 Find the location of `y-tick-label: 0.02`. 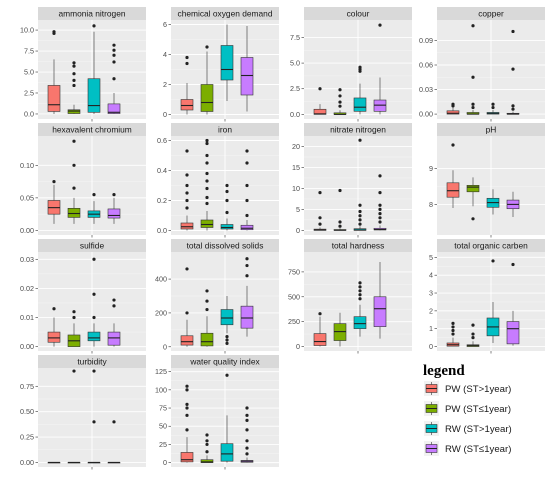

y-tick-label: 0.02 is located at coordinates (27, 288).